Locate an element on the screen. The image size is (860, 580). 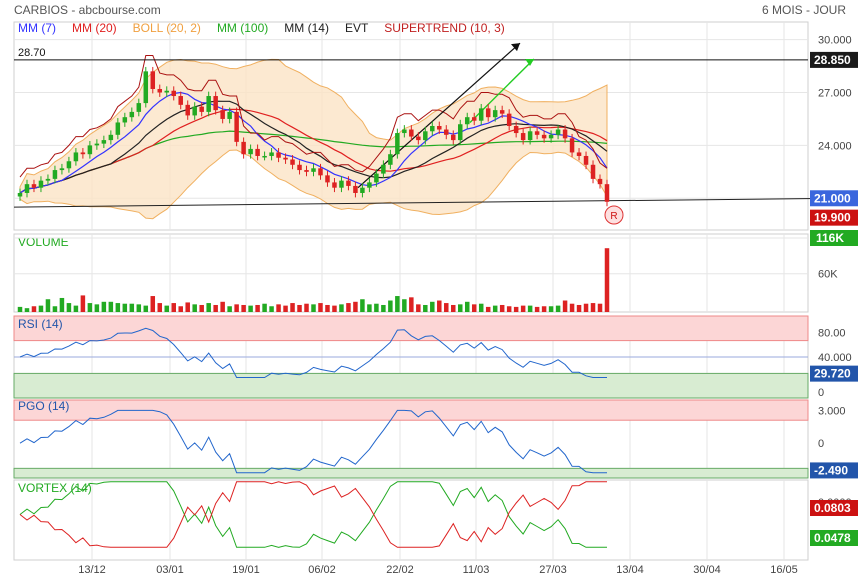
vortex-green-tag-box is located at coordinates (834, 538).